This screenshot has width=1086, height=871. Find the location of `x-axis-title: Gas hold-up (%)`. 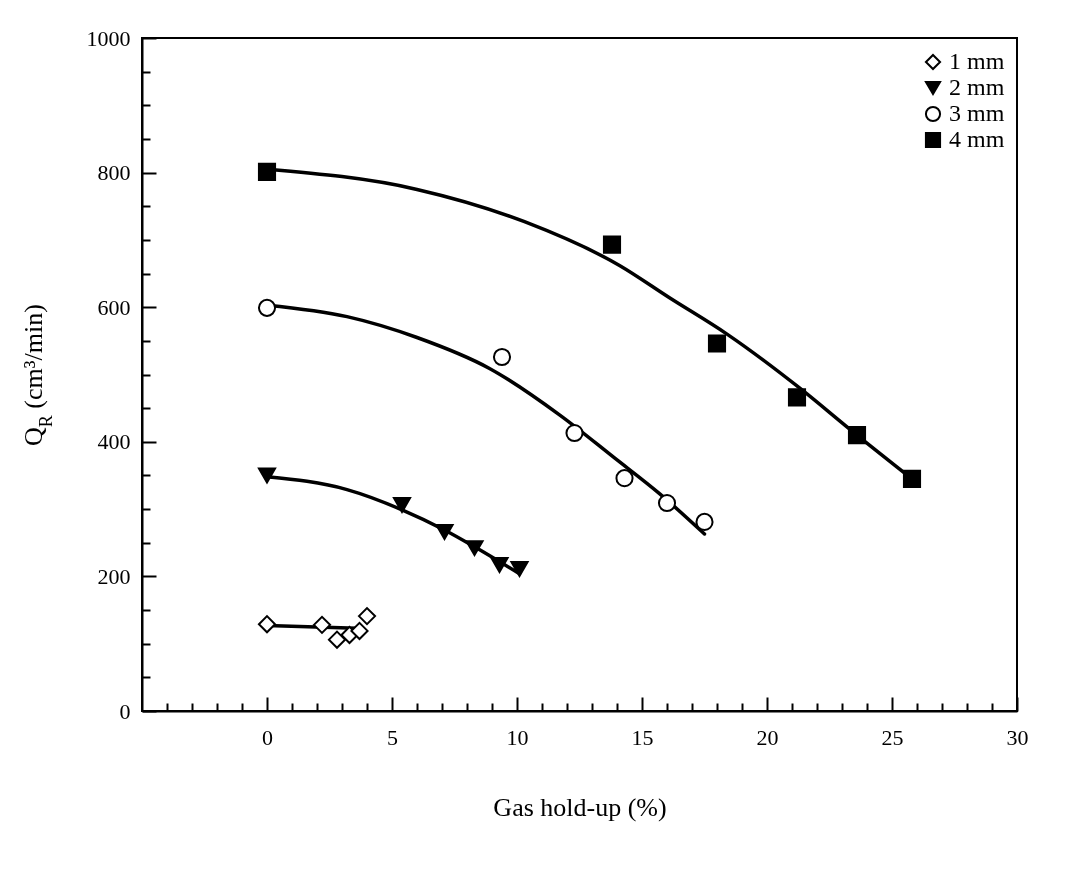

x-axis-title: Gas hold-up (%) is located at coordinates (580, 807).